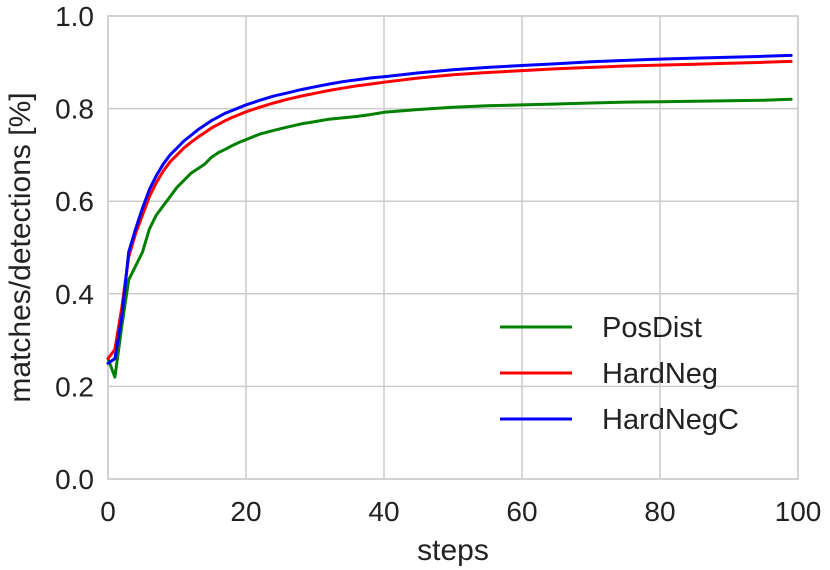 This screenshot has height=570, width=830. Describe the element at coordinates (74, 479) in the screenshot. I see `y-tick-label: 0.0` at that location.